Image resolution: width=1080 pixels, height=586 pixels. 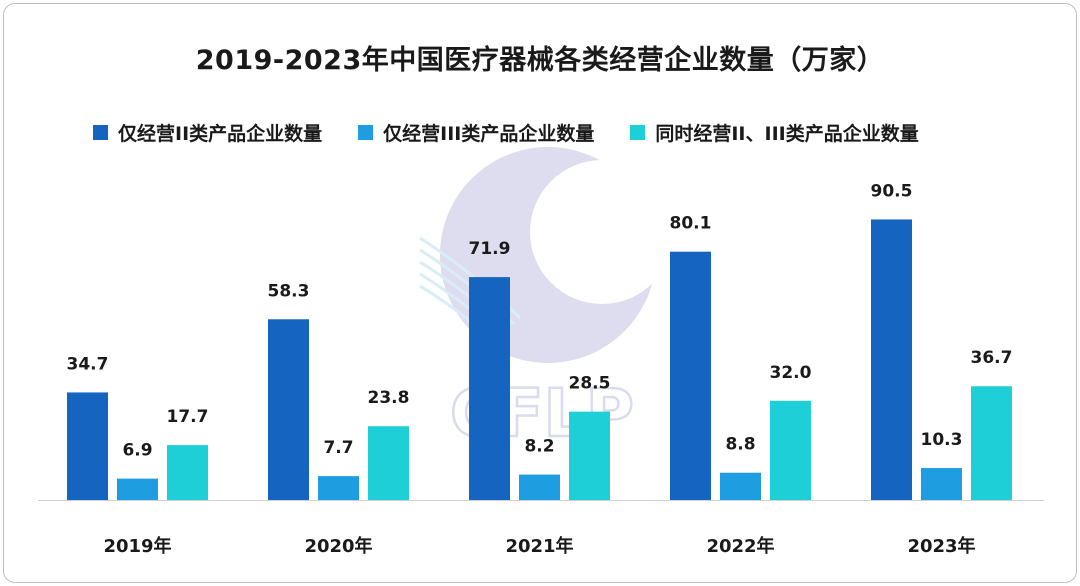 I want to click on legend-item: 同时经营II、III类产品企业数量, so click(x=774, y=132).